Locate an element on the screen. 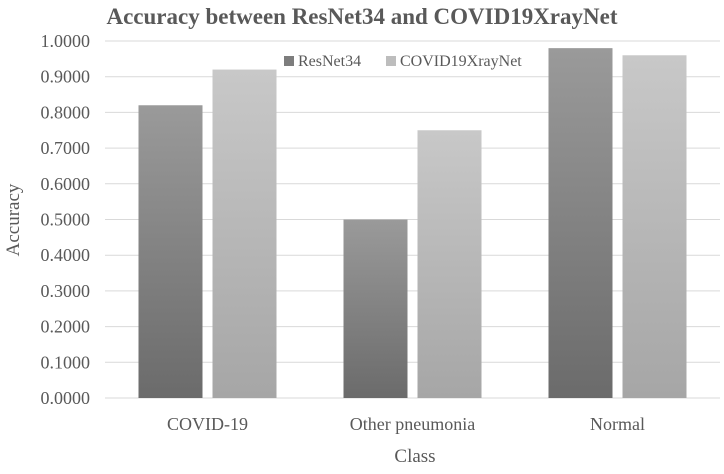  x-tick-label: Other pneumonia is located at coordinates (412, 424).